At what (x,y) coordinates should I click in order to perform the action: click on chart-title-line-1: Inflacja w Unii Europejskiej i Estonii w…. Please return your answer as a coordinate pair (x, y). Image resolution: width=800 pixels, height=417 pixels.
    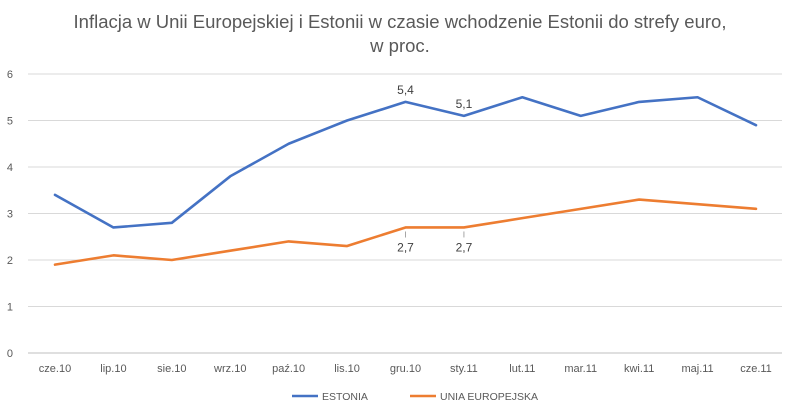
    Looking at the image, I should click on (400, 21).